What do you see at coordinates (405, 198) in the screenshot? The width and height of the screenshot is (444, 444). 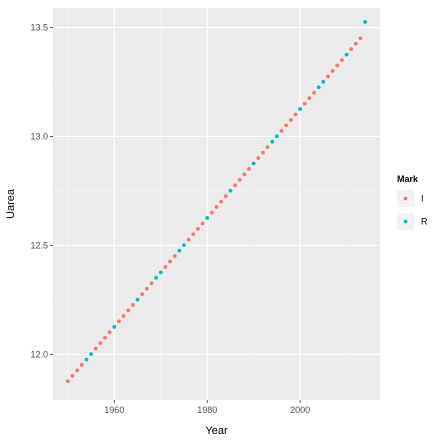 I see `legend-point-i` at bounding box center [405, 198].